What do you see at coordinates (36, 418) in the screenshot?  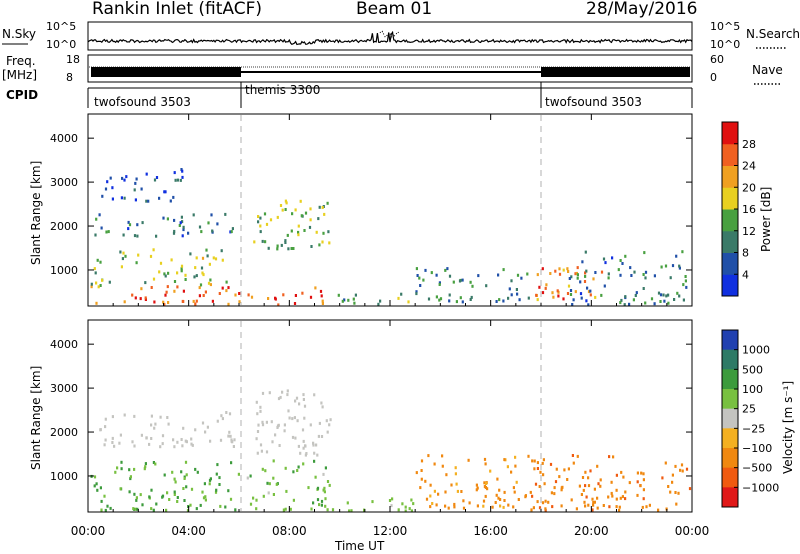 I see `velocity-y-axis-title: Slant Range [km]` at bounding box center [36, 418].